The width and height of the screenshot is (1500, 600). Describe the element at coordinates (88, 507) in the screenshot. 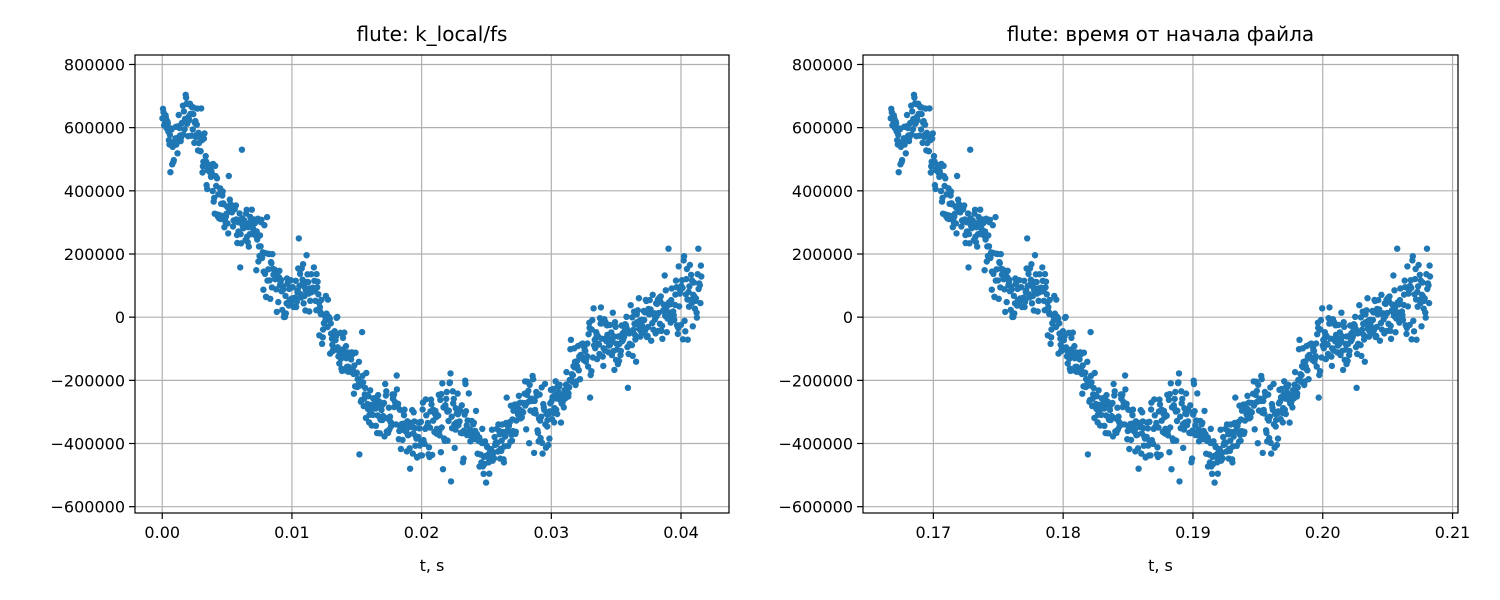

I see `chart-left-y-tick-label: −600000` at that location.